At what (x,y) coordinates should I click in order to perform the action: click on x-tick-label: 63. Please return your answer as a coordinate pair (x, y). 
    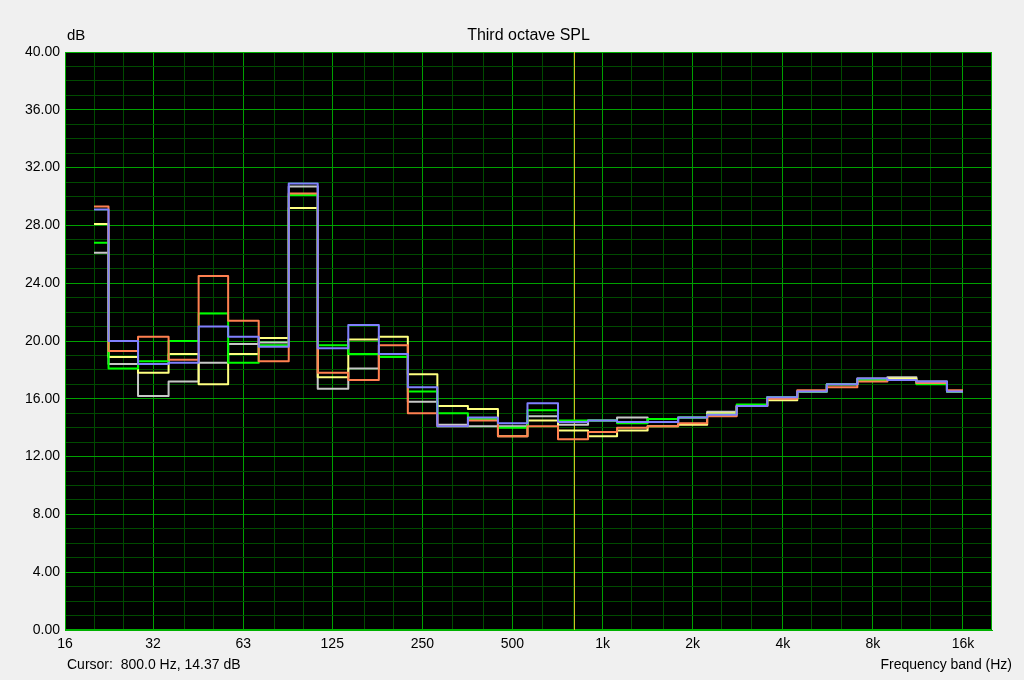
    Looking at the image, I should click on (243, 643).